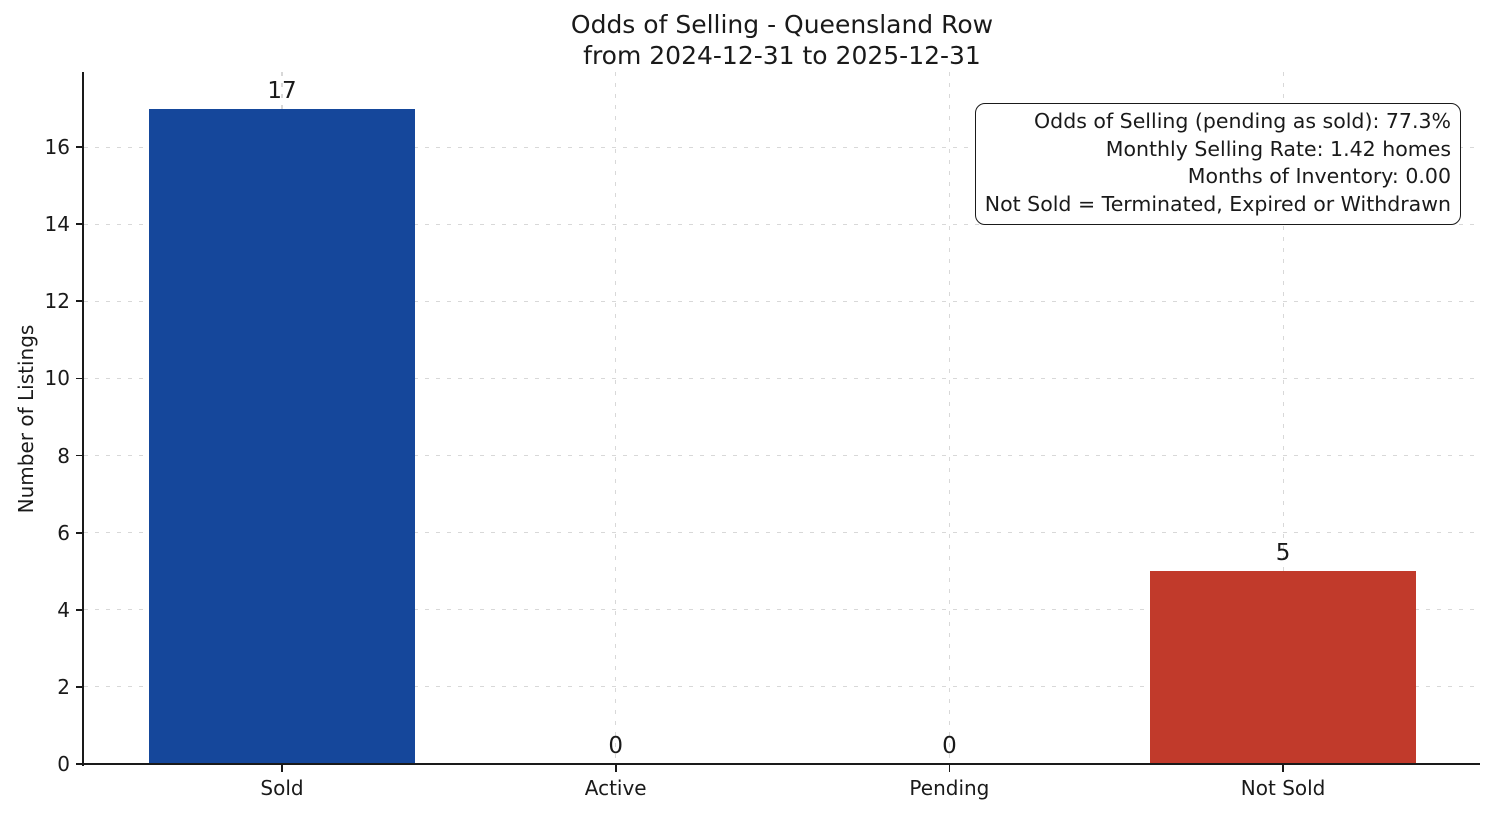 The width and height of the screenshot is (1494, 816). Describe the element at coordinates (63, 764) in the screenshot. I see `y-tick-label: 0` at that location.